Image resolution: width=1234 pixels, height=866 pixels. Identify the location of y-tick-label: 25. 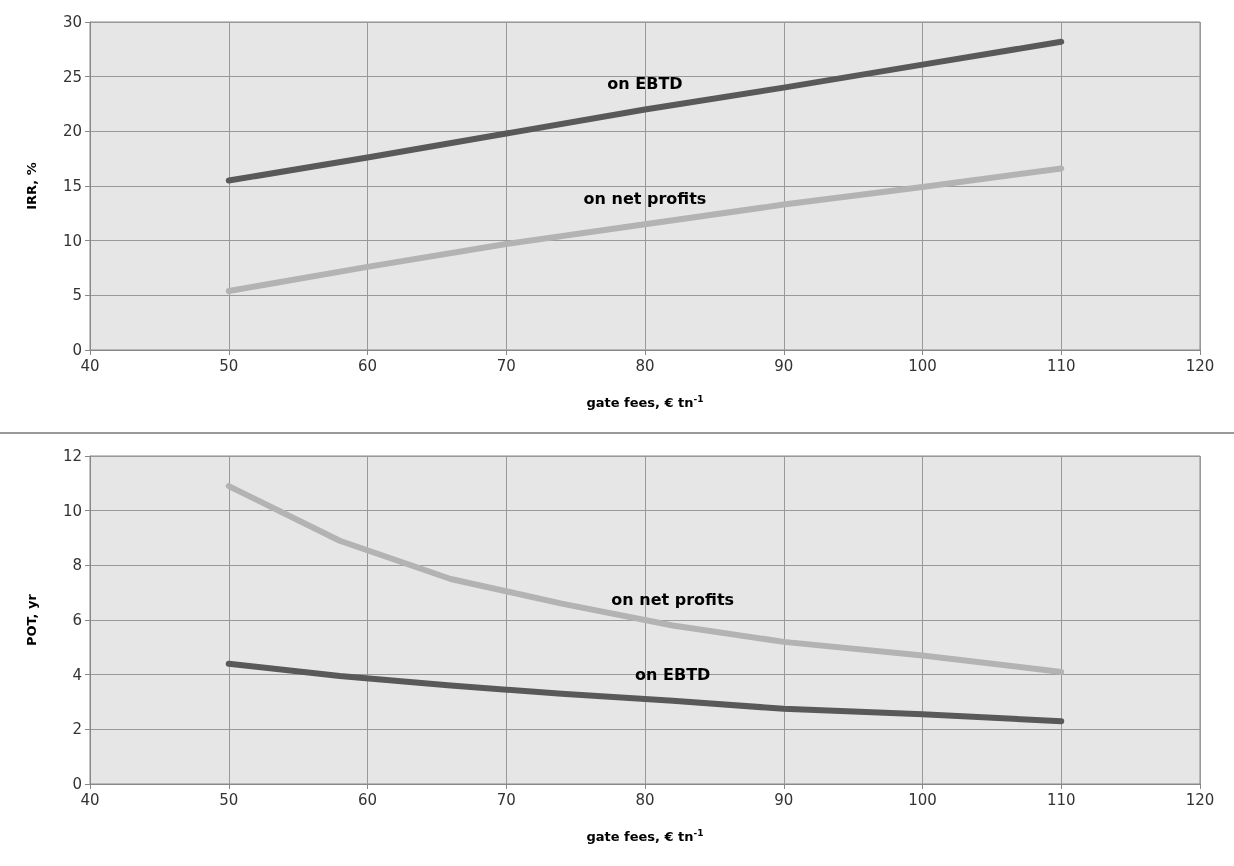
(72, 76).